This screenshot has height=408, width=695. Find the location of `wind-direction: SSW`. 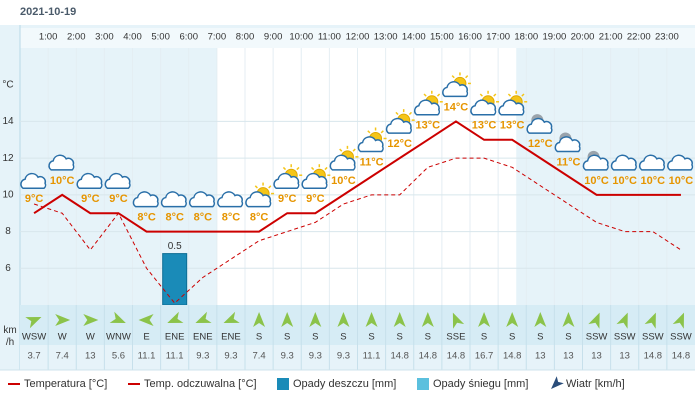

wind-direction: SSW is located at coordinates (653, 337).